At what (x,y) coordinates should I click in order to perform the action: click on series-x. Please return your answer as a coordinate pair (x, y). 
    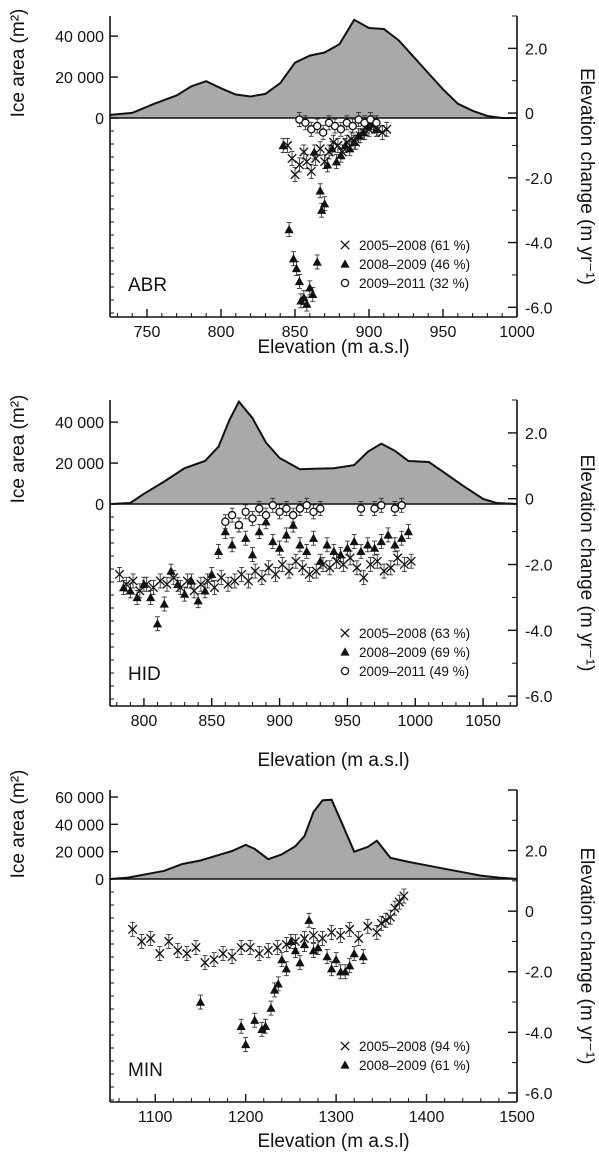
    Looking at the image, I should click on (265, 574).